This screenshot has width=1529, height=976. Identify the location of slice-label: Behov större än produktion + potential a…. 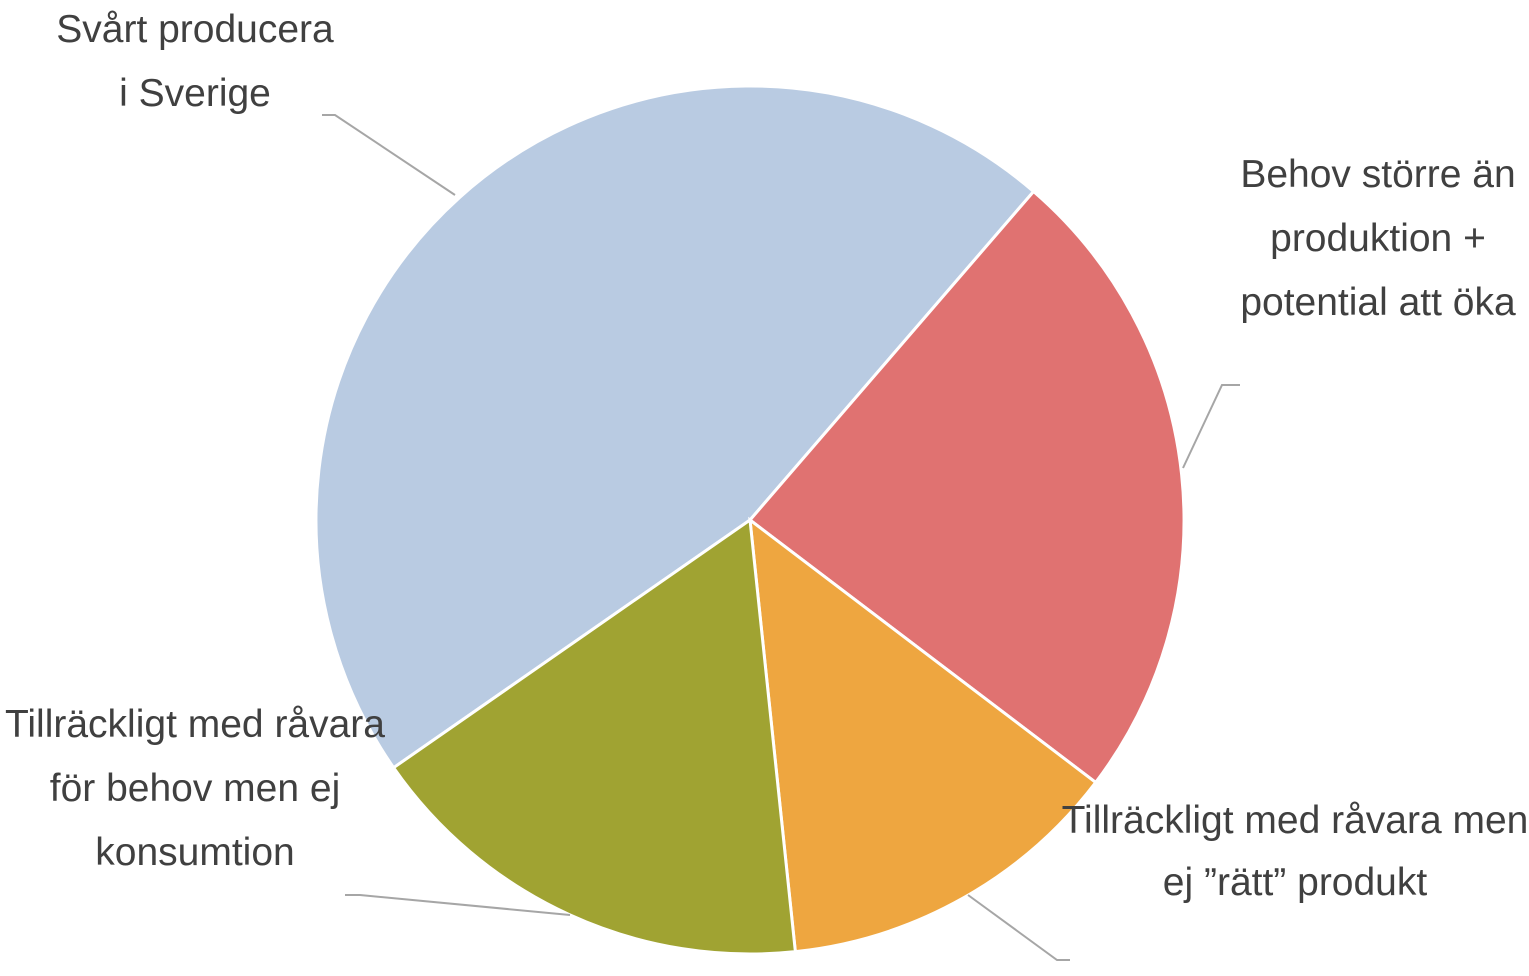
(1378, 238).